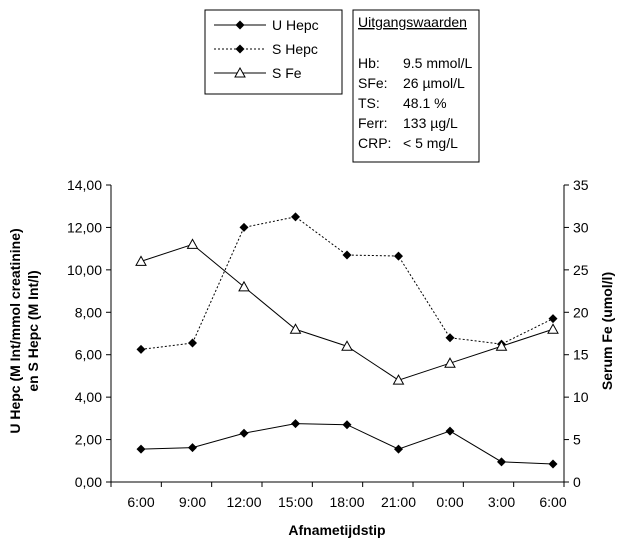 This screenshot has width=617, height=544. I want to click on x-tick-label: 3:00, so click(501, 502).